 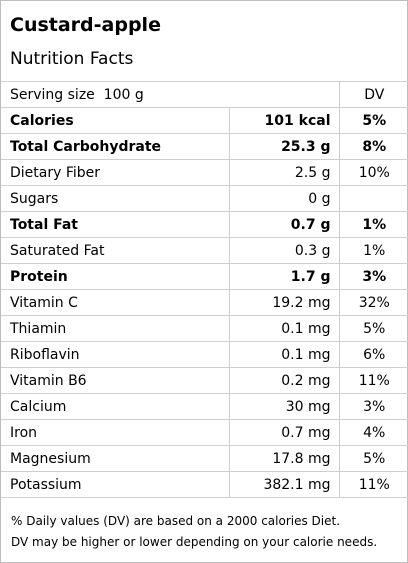 I want to click on nutrient-dv: 4%, so click(x=373, y=432).